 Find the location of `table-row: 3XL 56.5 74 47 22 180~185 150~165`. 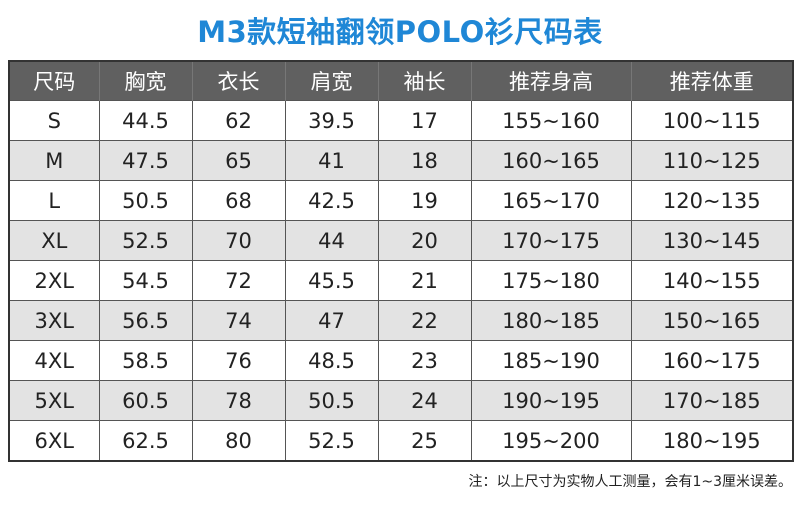

table-row: 3XL 56.5 74 47 22 180~185 150~165 is located at coordinates (401, 320).